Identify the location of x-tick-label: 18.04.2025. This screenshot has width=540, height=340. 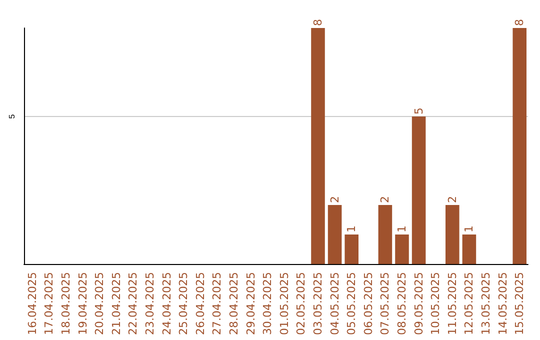
(66, 304).